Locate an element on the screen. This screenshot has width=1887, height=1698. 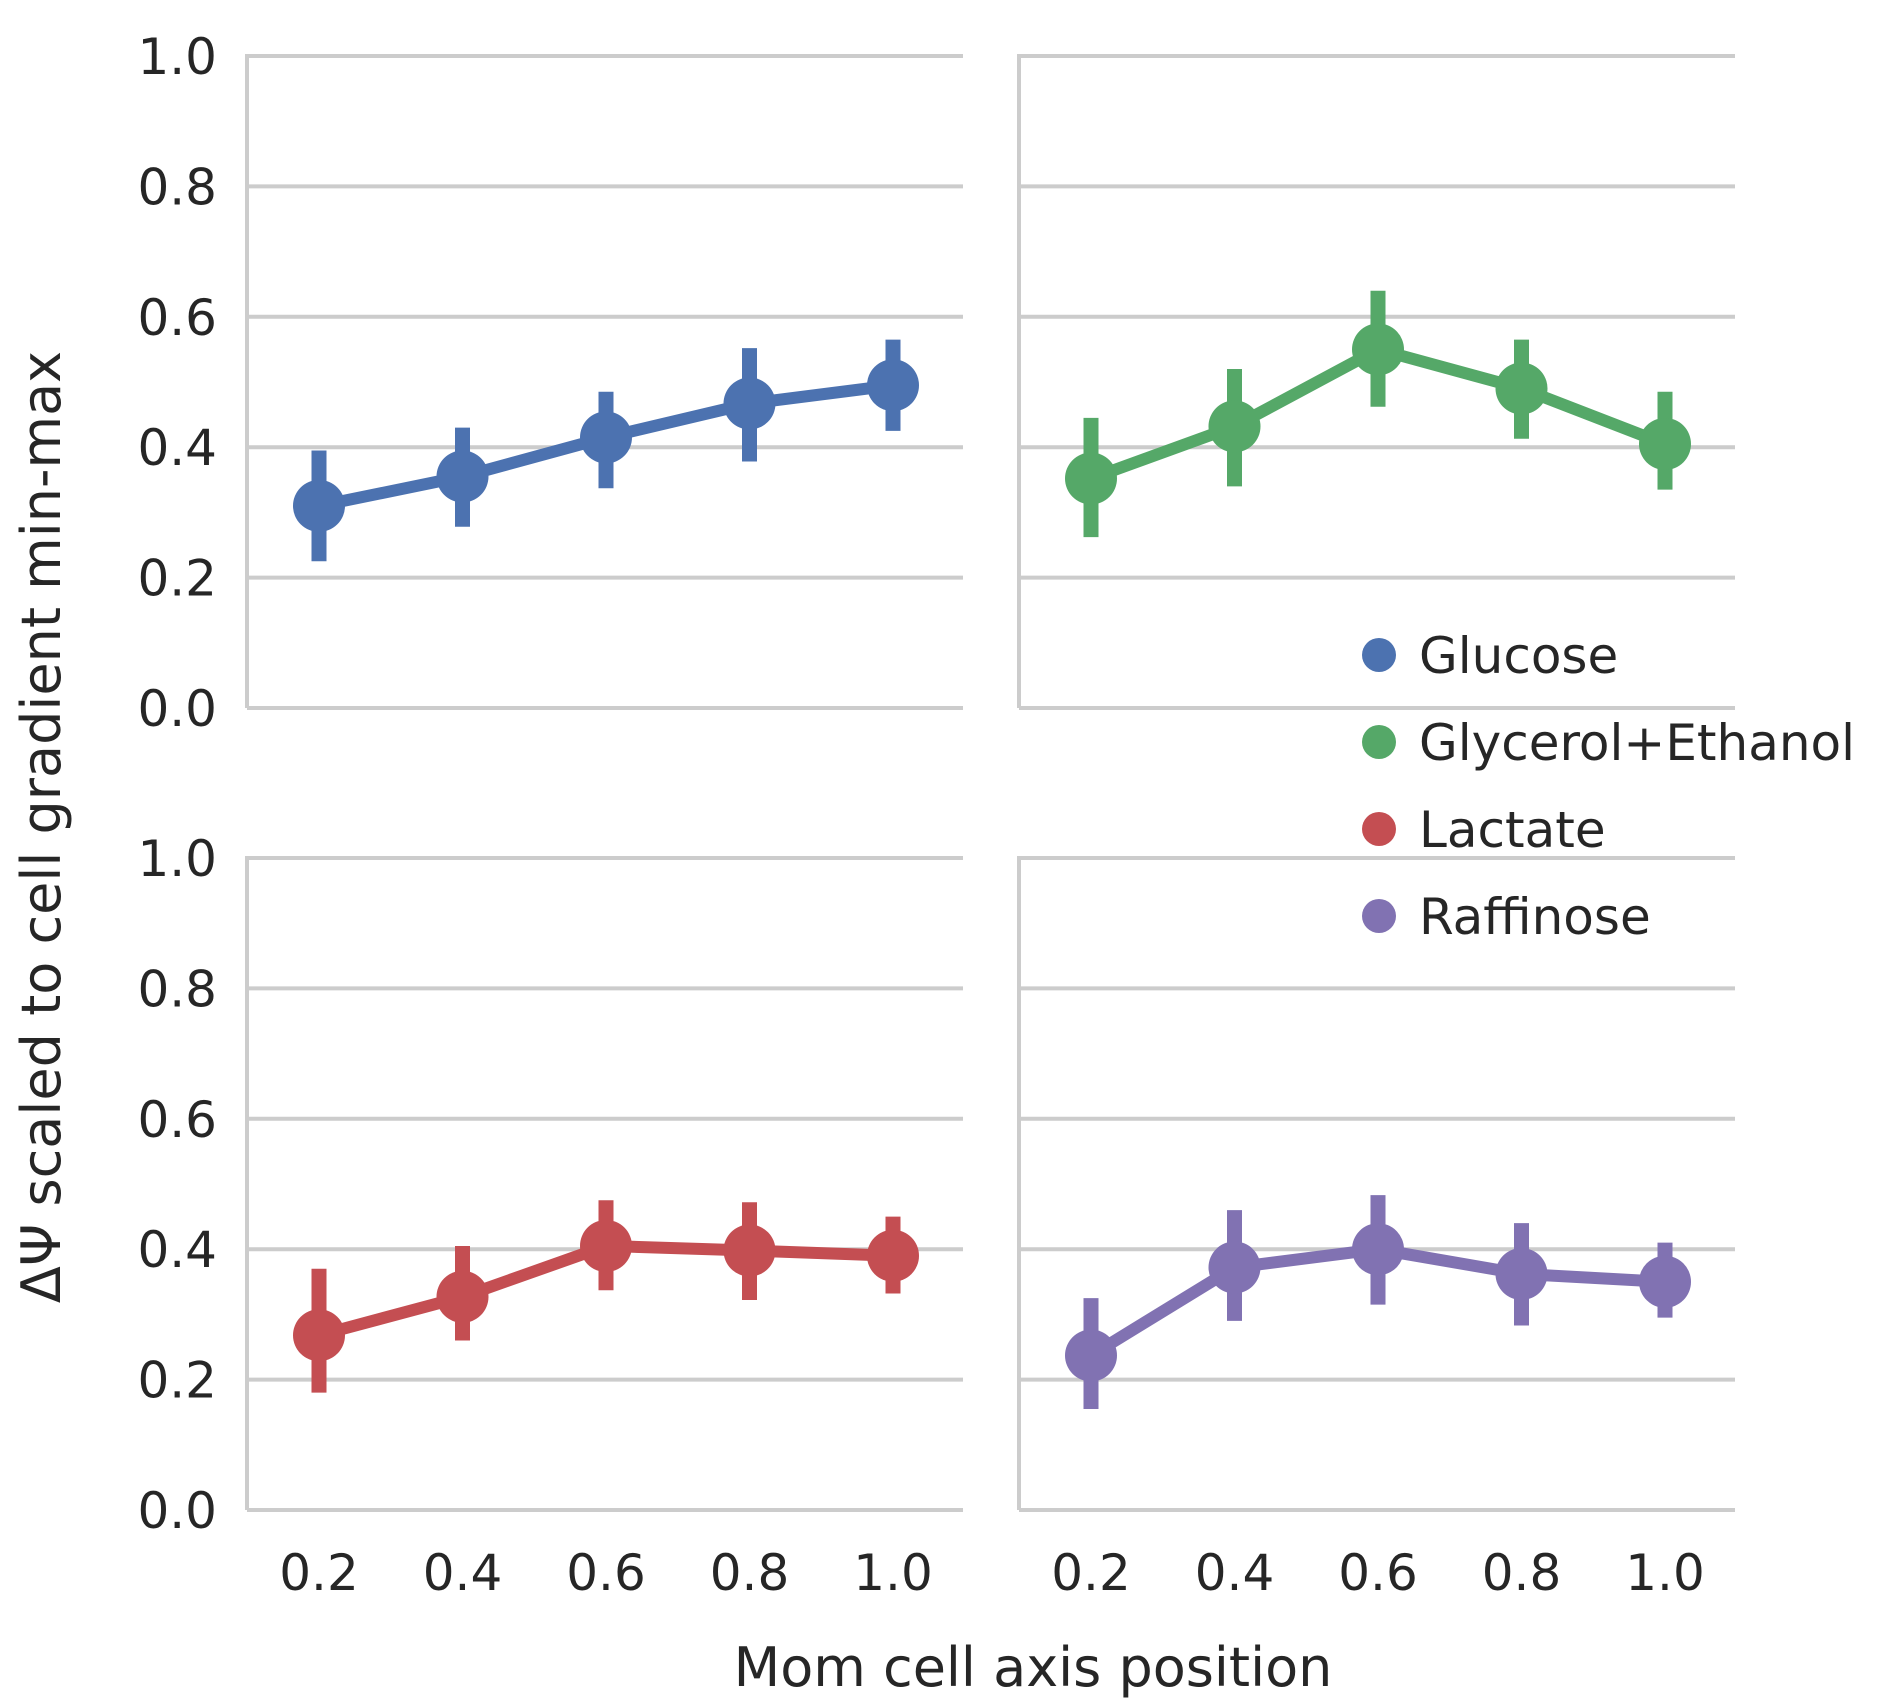
x-axis-title: Mom cell axis position is located at coordinates (1033, 1667).